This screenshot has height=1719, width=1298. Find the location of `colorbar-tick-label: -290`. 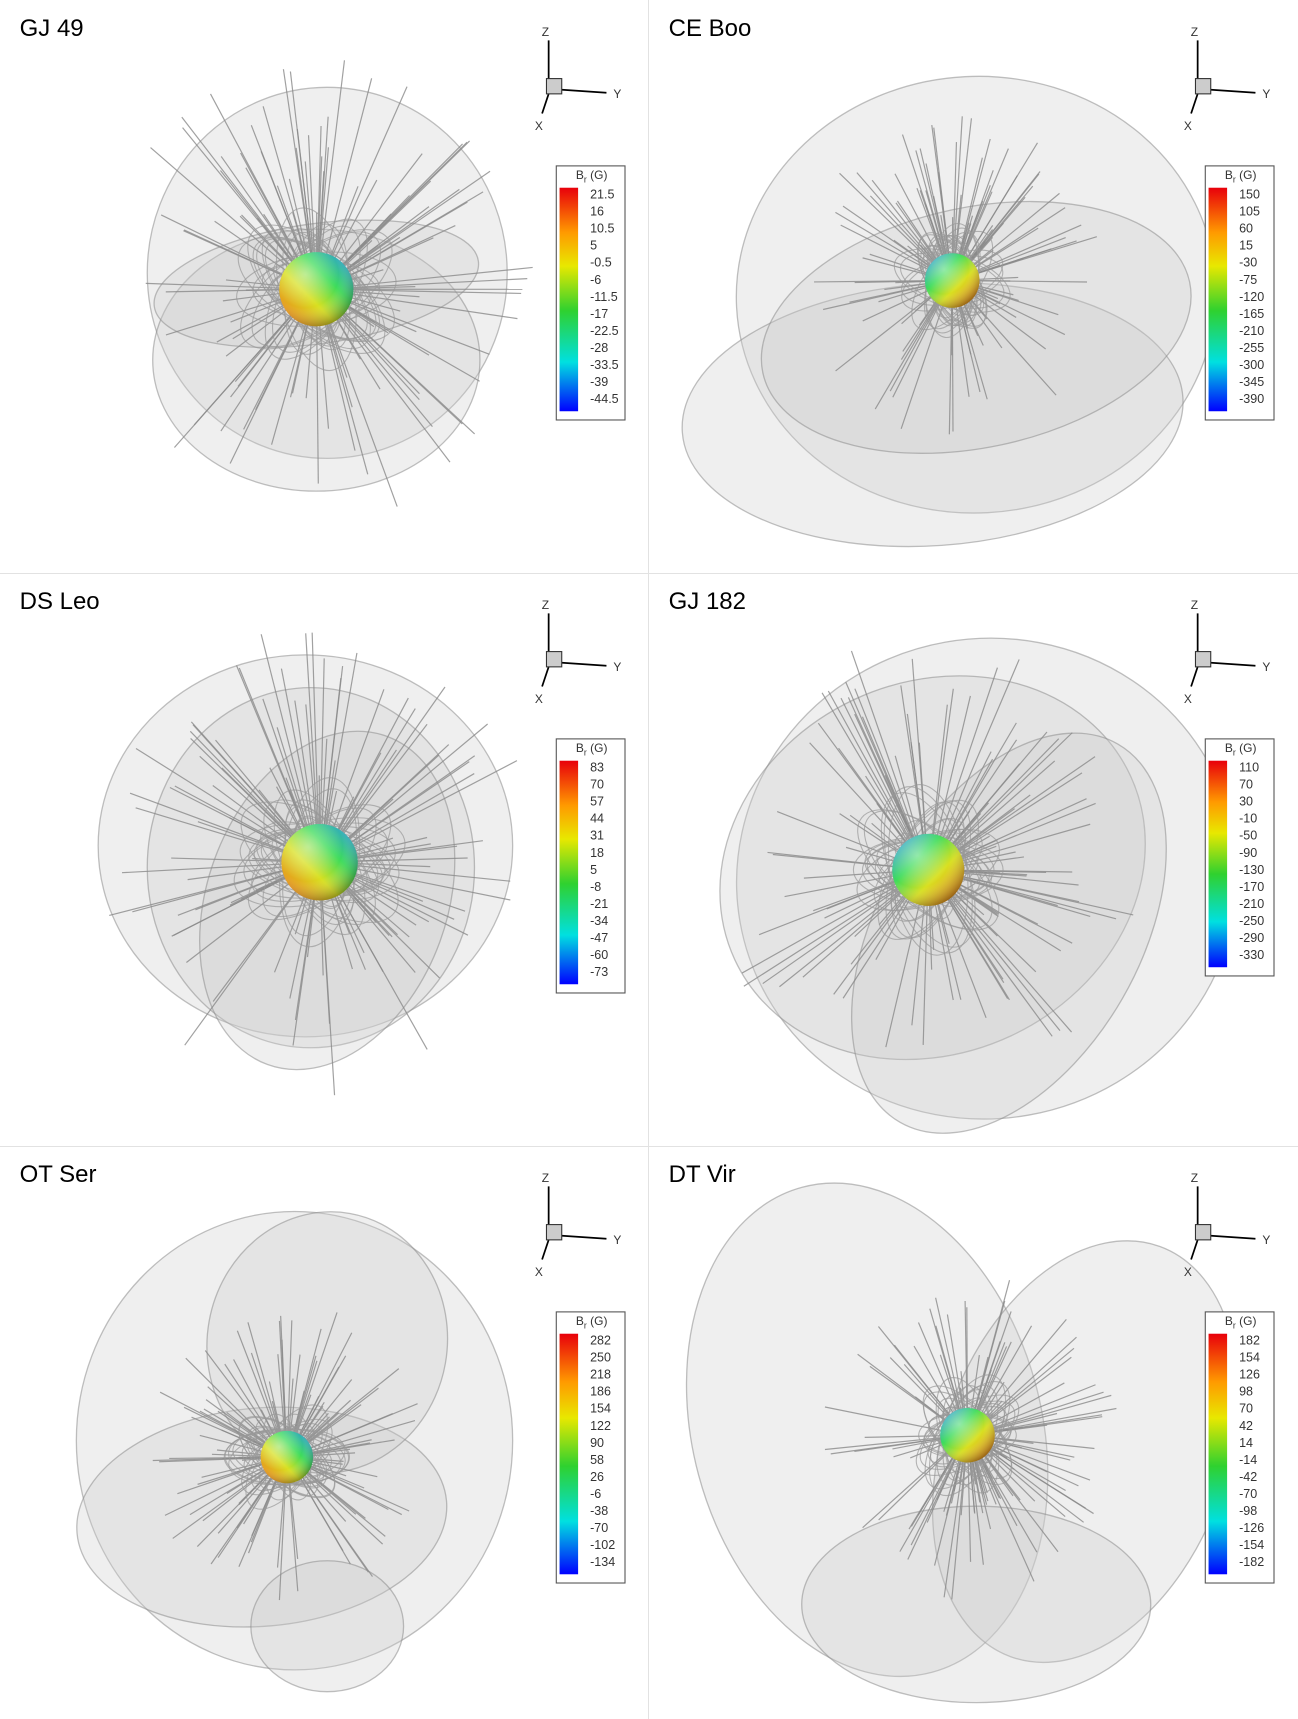

colorbar-tick-label: -290 is located at coordinates (1251, 938).